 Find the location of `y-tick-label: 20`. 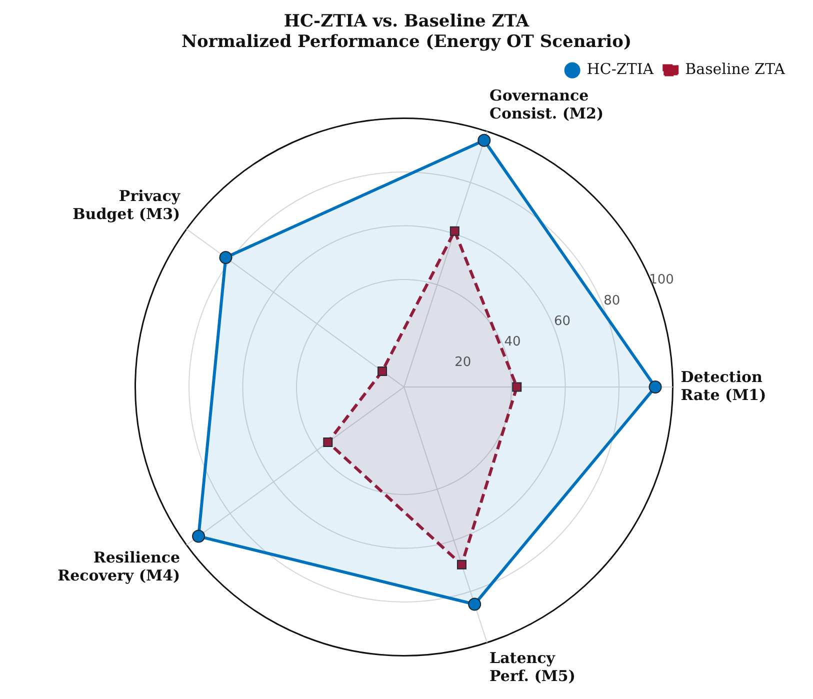

y-tick-label: 20 is located at coordinates (463, 362).